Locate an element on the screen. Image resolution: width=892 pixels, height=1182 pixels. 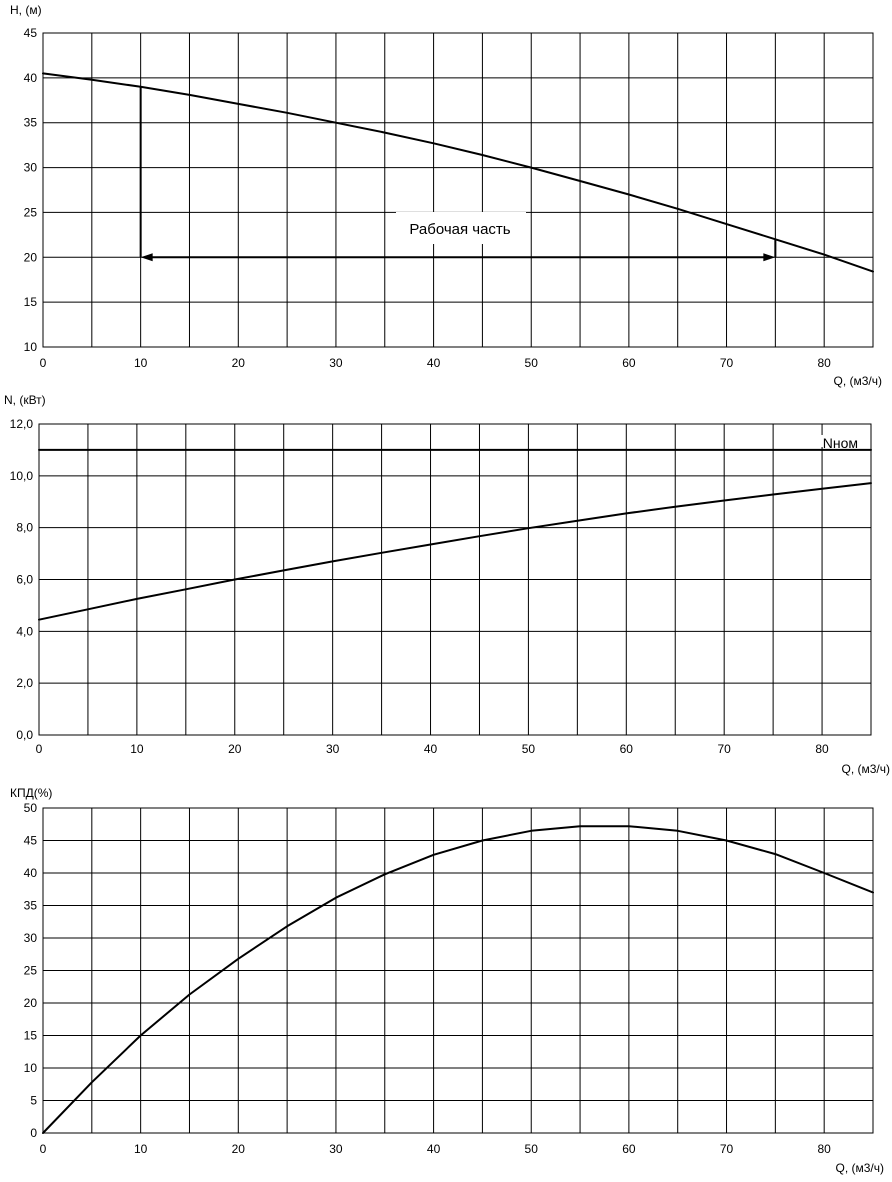
efficiency-y-tick-label: 35 is located at coordinates (31, 906).